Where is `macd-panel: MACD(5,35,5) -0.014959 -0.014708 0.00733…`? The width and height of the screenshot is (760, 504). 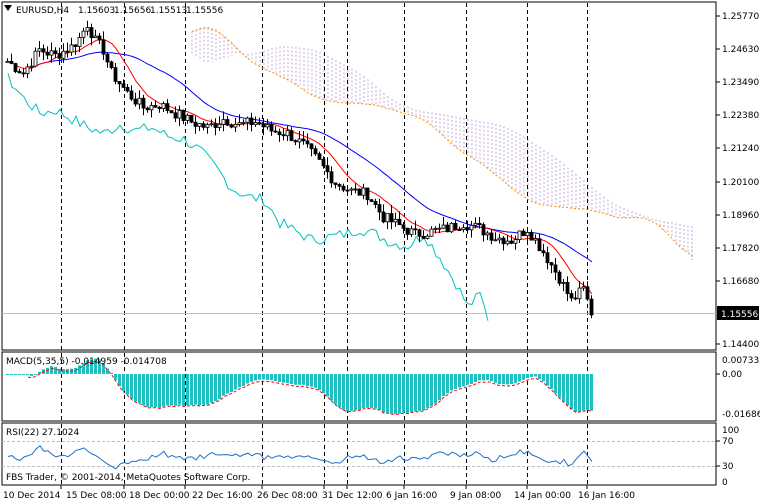
macd-panel: MACD(5,35,5) -0.014959 -0.014708 0.00733… is located at coordinates (380, 386).